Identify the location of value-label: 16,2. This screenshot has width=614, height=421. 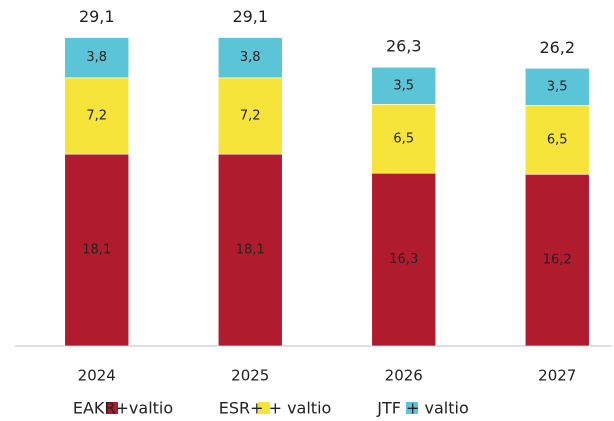
(557, 260).